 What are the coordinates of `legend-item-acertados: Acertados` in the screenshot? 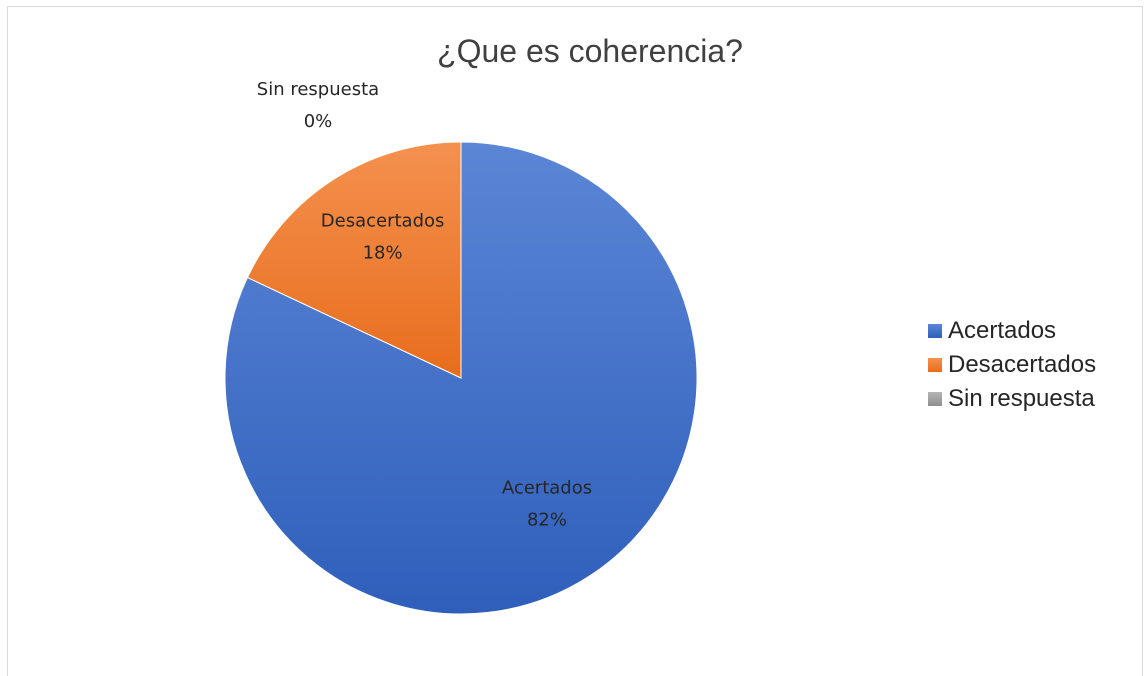 It's located at (1012, 331).